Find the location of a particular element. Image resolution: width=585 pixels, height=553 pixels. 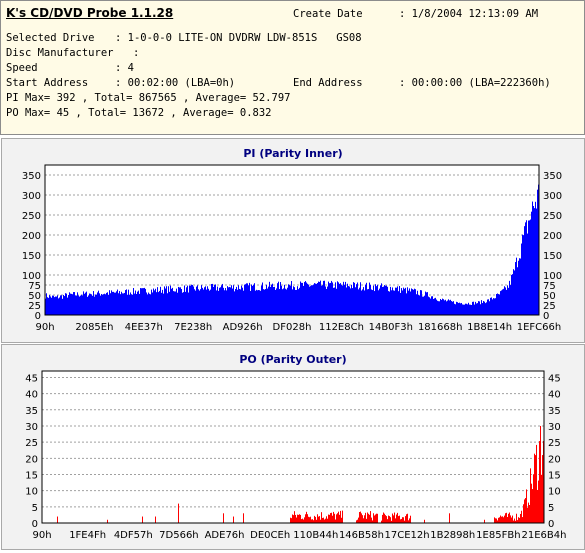

pi-y-tick-label-right: 75 is located at coordinates (549, 286).